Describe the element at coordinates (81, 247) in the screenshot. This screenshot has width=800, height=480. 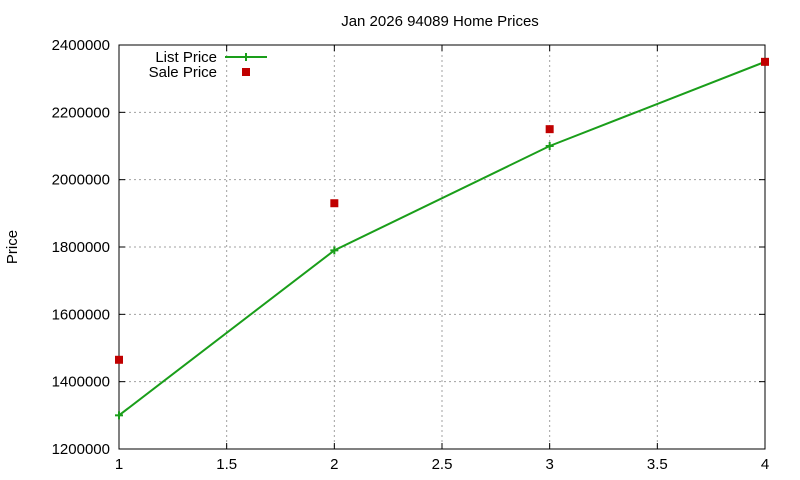
I see `y-tick-label: 1800000` at that location.